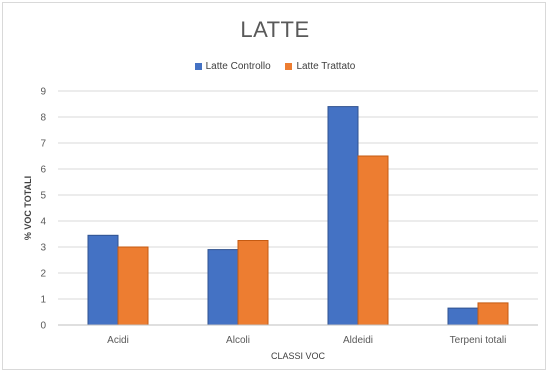 Image resolution: width=550 pixels, height=374 pixels. I want to click on legend-label-controllo: Latte Controllo, so click(238, 66).